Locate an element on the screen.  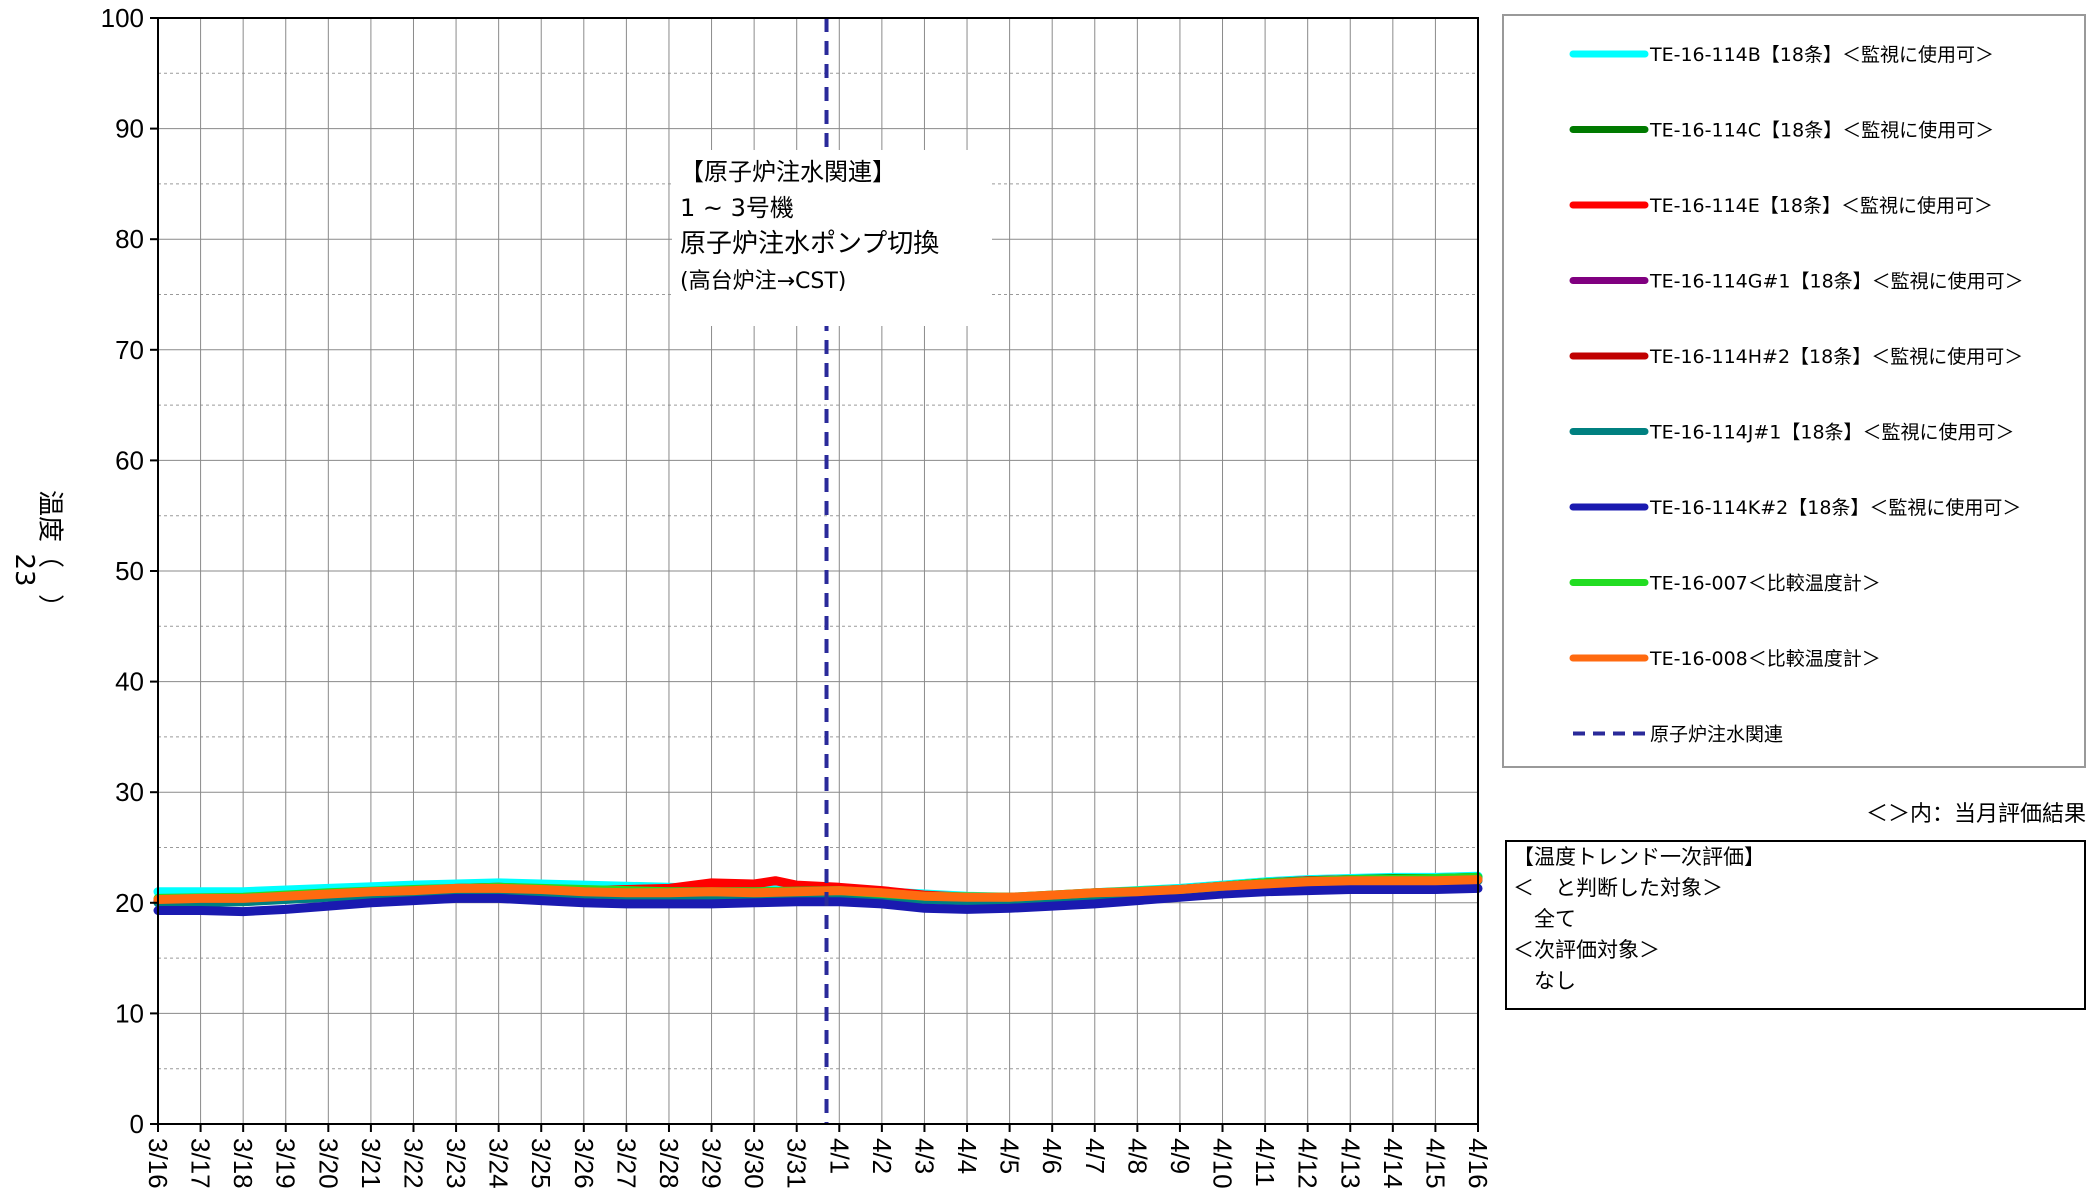
x-tick-label: 3/23 is located at coordinates (456, 1163).